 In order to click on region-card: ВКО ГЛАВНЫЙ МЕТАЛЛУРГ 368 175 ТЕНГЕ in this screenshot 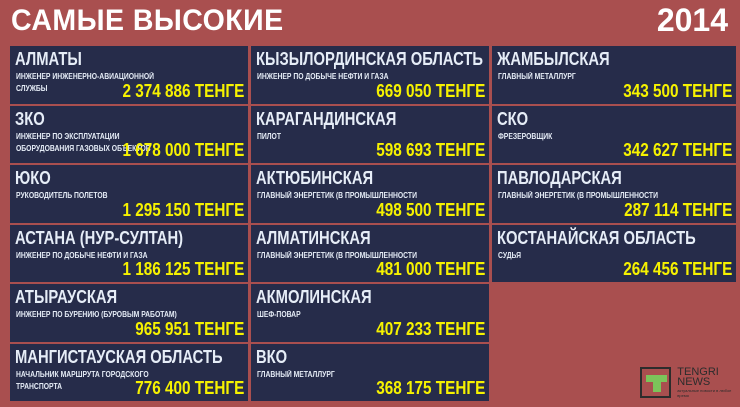, I will do `click(370, 372)`.